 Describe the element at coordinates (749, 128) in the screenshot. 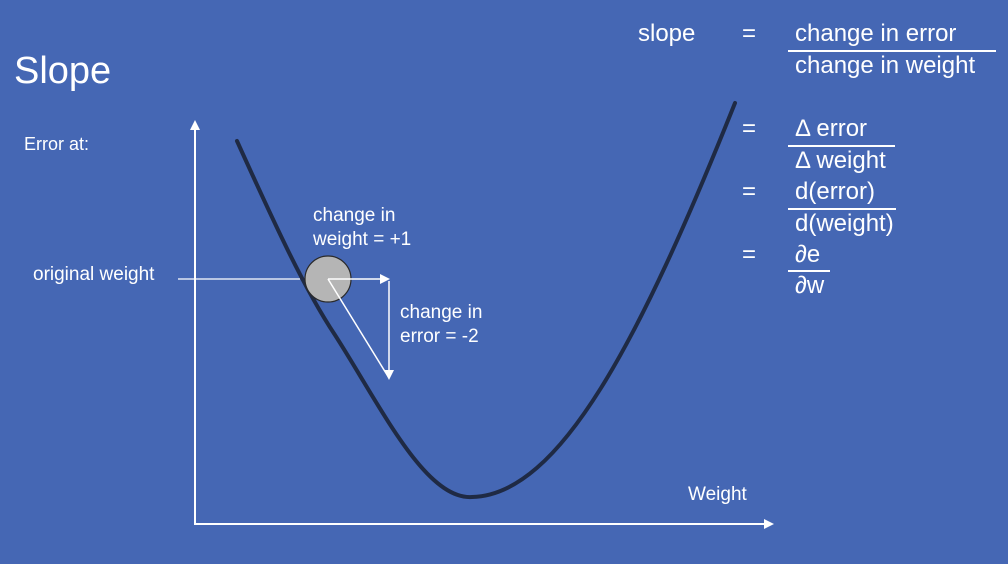

I see `equals-sign-2: =` at that location.